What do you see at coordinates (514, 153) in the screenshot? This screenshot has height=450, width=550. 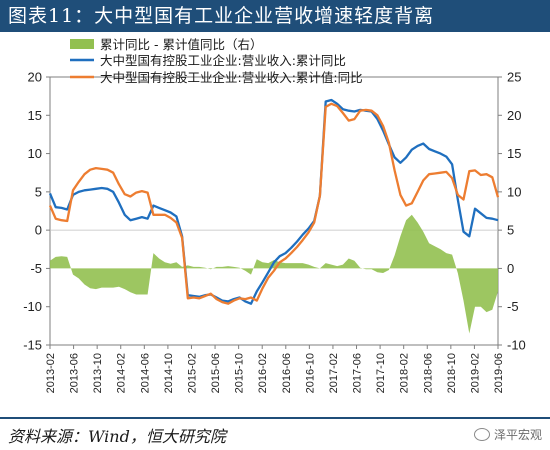 I see `right-axis-tick-label: 15` at bounding box center [514, 153].